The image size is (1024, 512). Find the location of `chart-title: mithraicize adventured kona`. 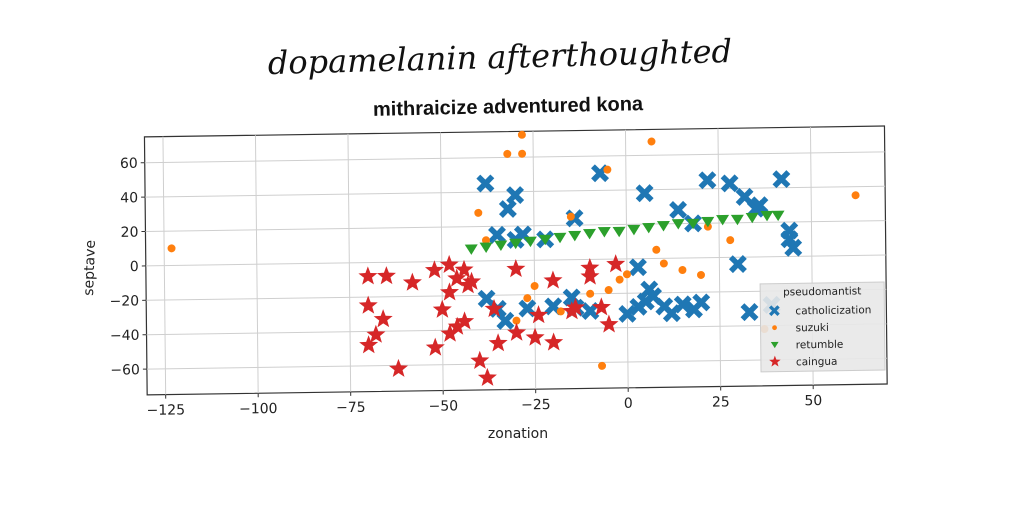

chart-title: mithraicize adventured kona is located at coordinates (508, 107).